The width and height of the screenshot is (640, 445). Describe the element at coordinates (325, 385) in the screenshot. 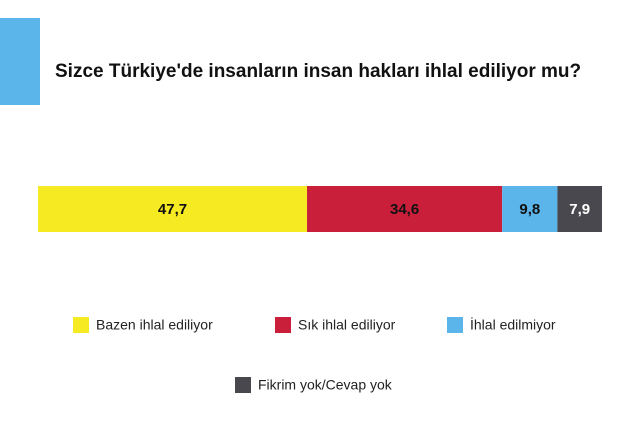

I see `legend-label: Fikrim yok/Cevap yok` at that location.